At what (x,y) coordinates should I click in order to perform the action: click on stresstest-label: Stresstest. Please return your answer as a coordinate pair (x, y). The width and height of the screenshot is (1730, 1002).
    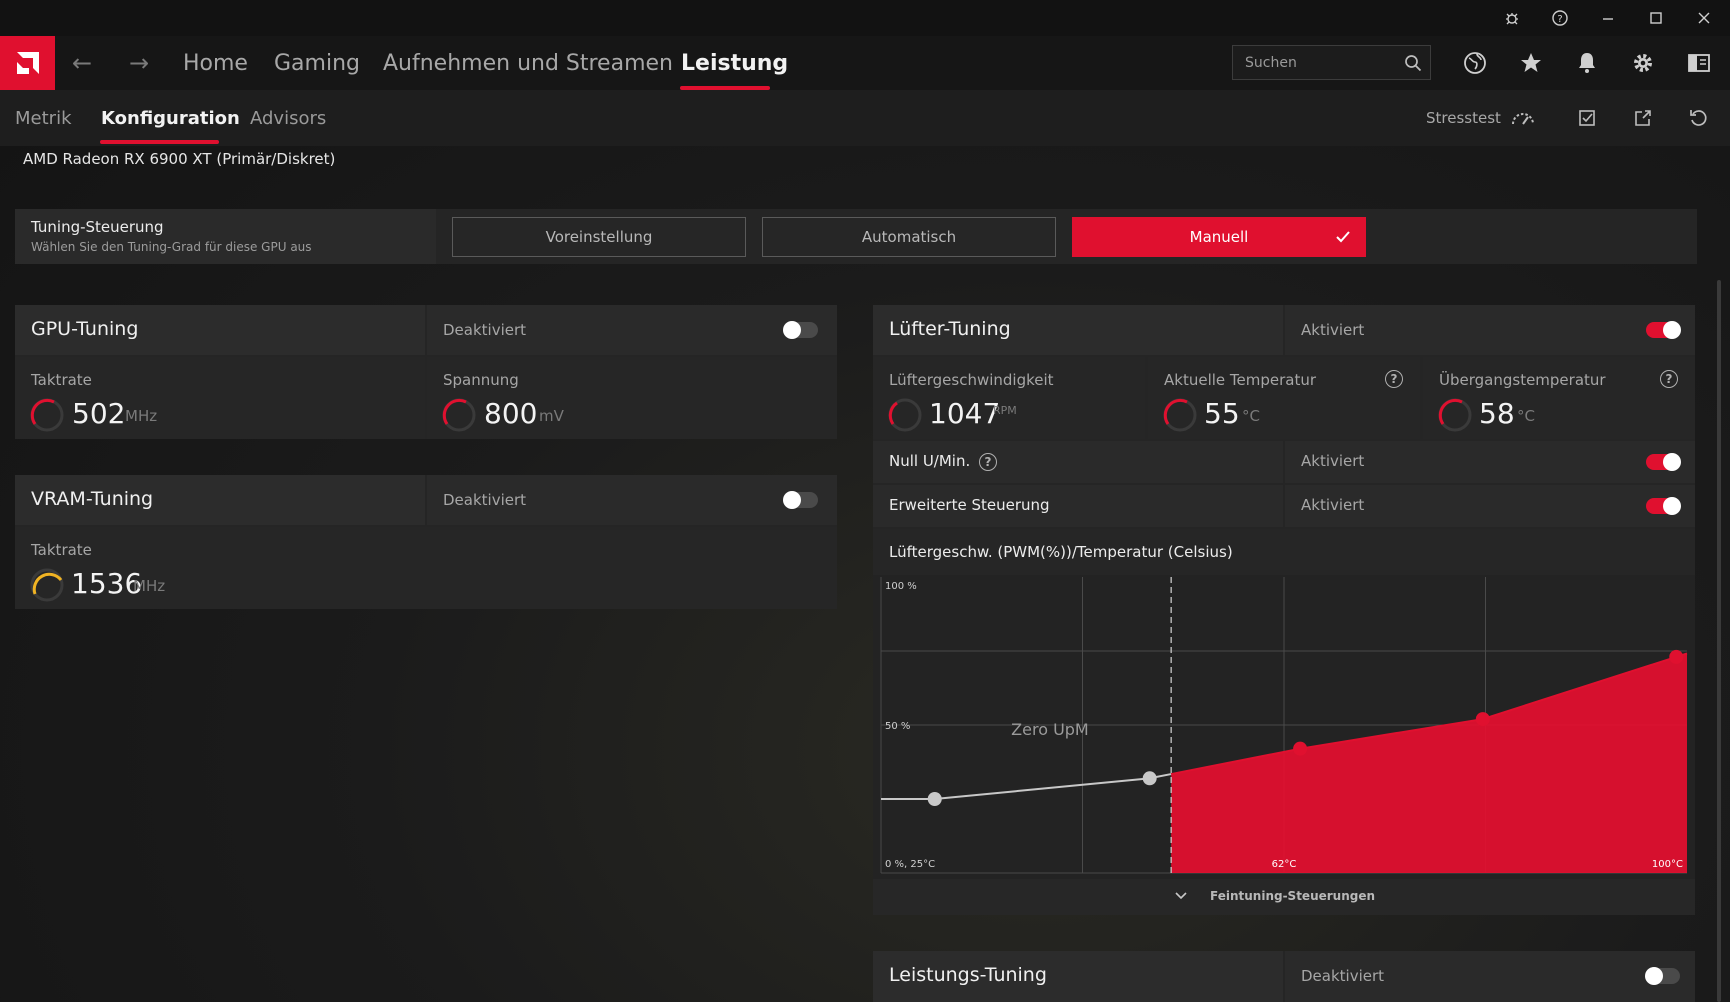
    Looking at the image, I should click on (1463, 118).